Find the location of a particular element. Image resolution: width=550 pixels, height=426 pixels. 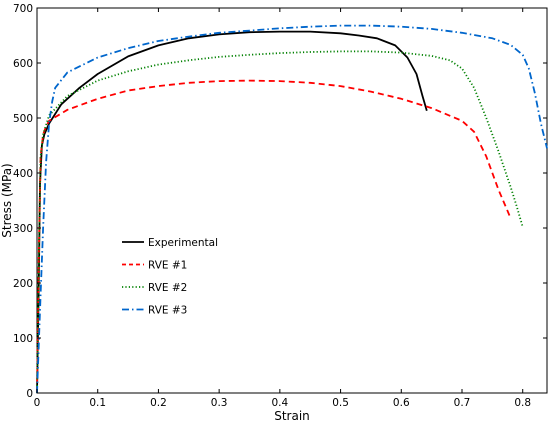

x-tick-label: 0 is located at coordinates (37, 403).